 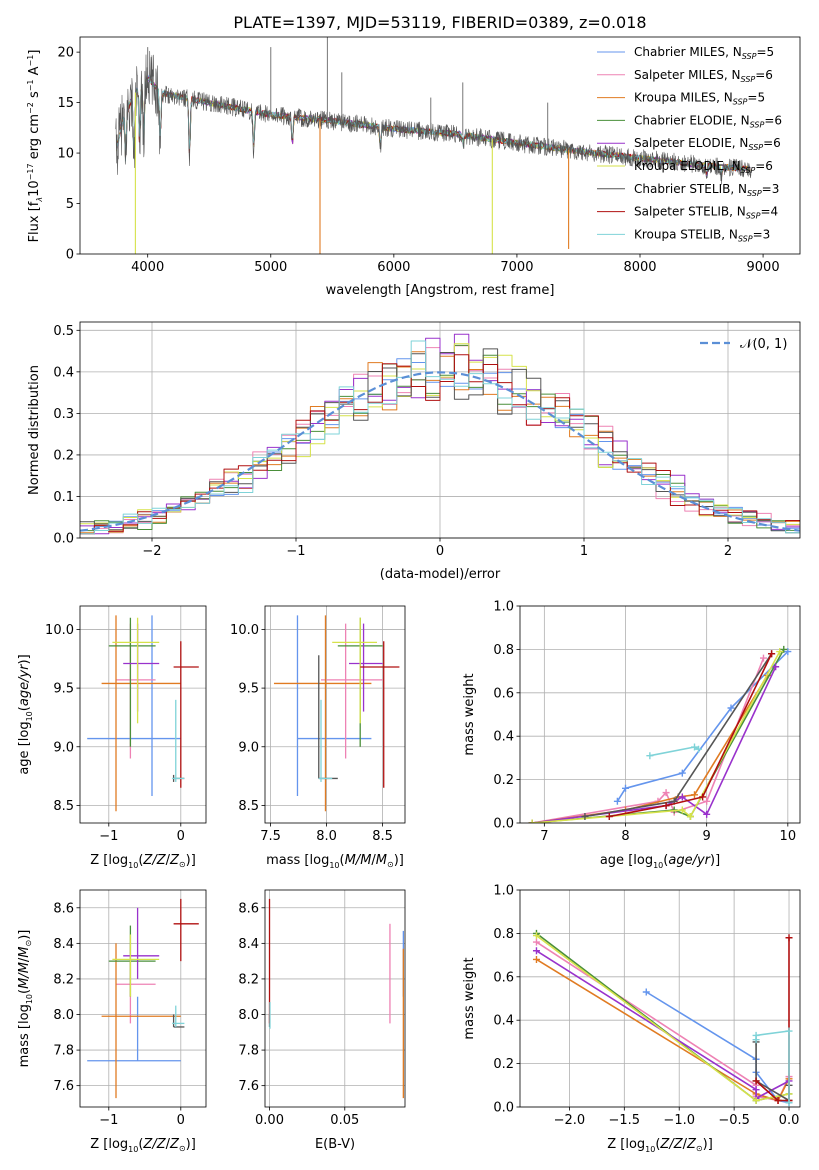 I want to click on y-tick-label-text: 8.2, so click(x=248, y=979).